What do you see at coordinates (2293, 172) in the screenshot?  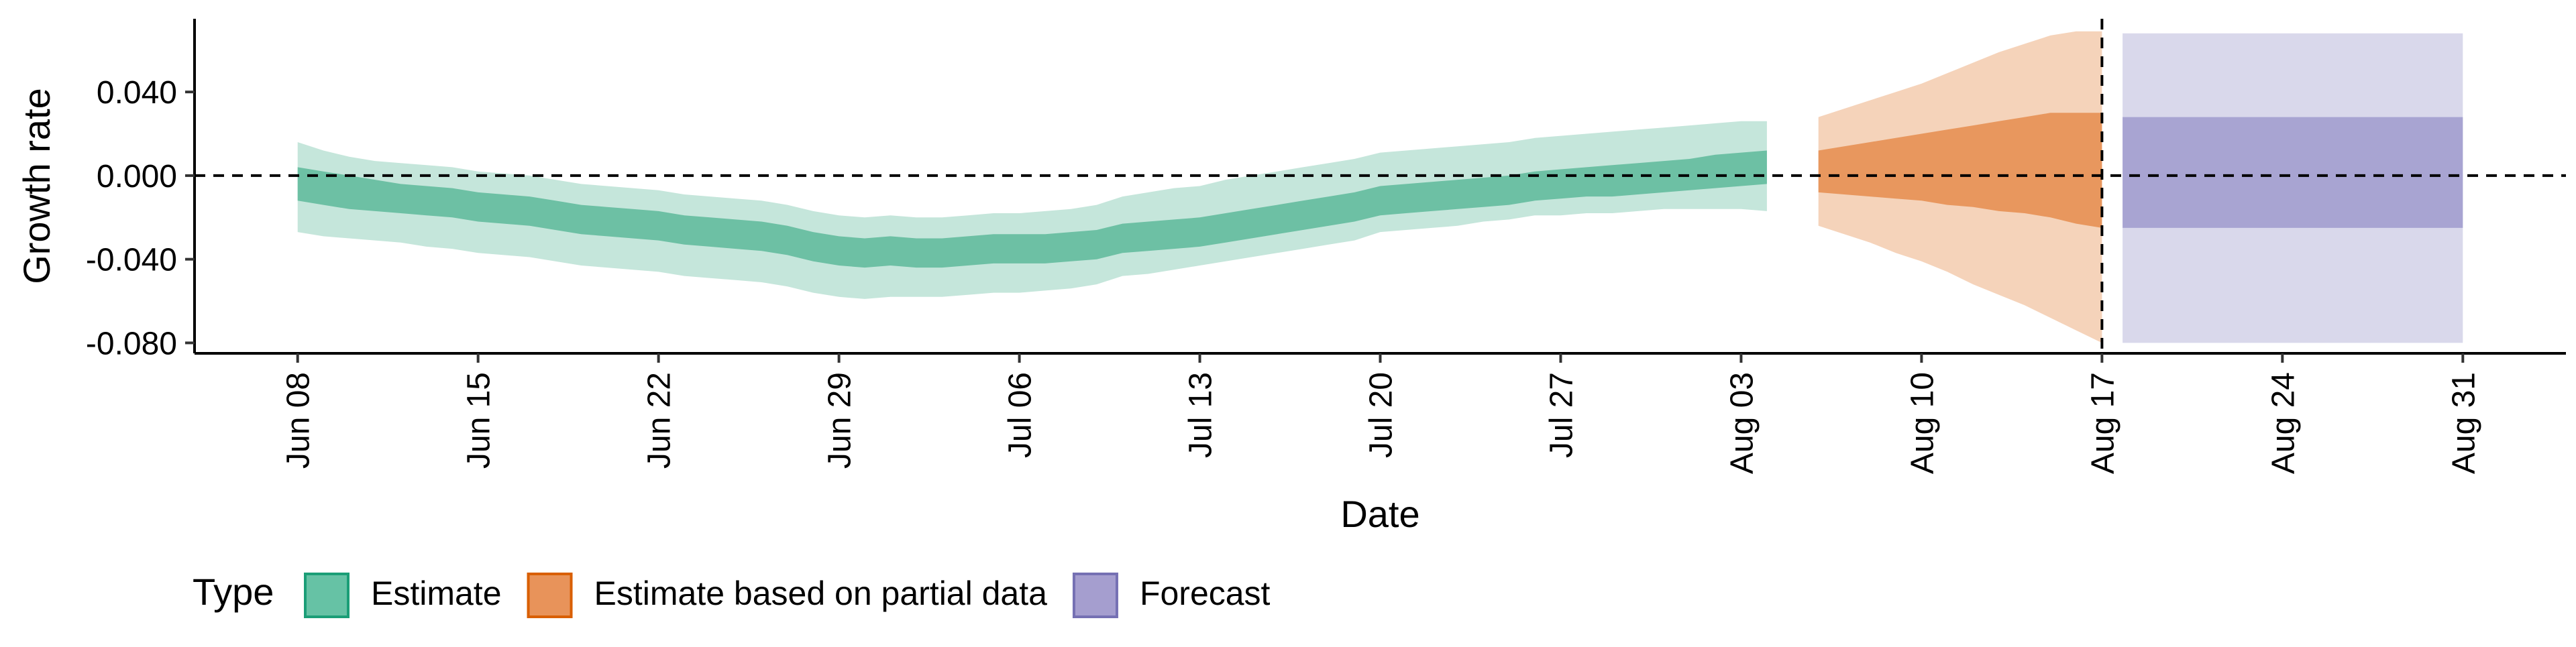 I see `band-inner-forecast` at bounding box center [2293, 172].